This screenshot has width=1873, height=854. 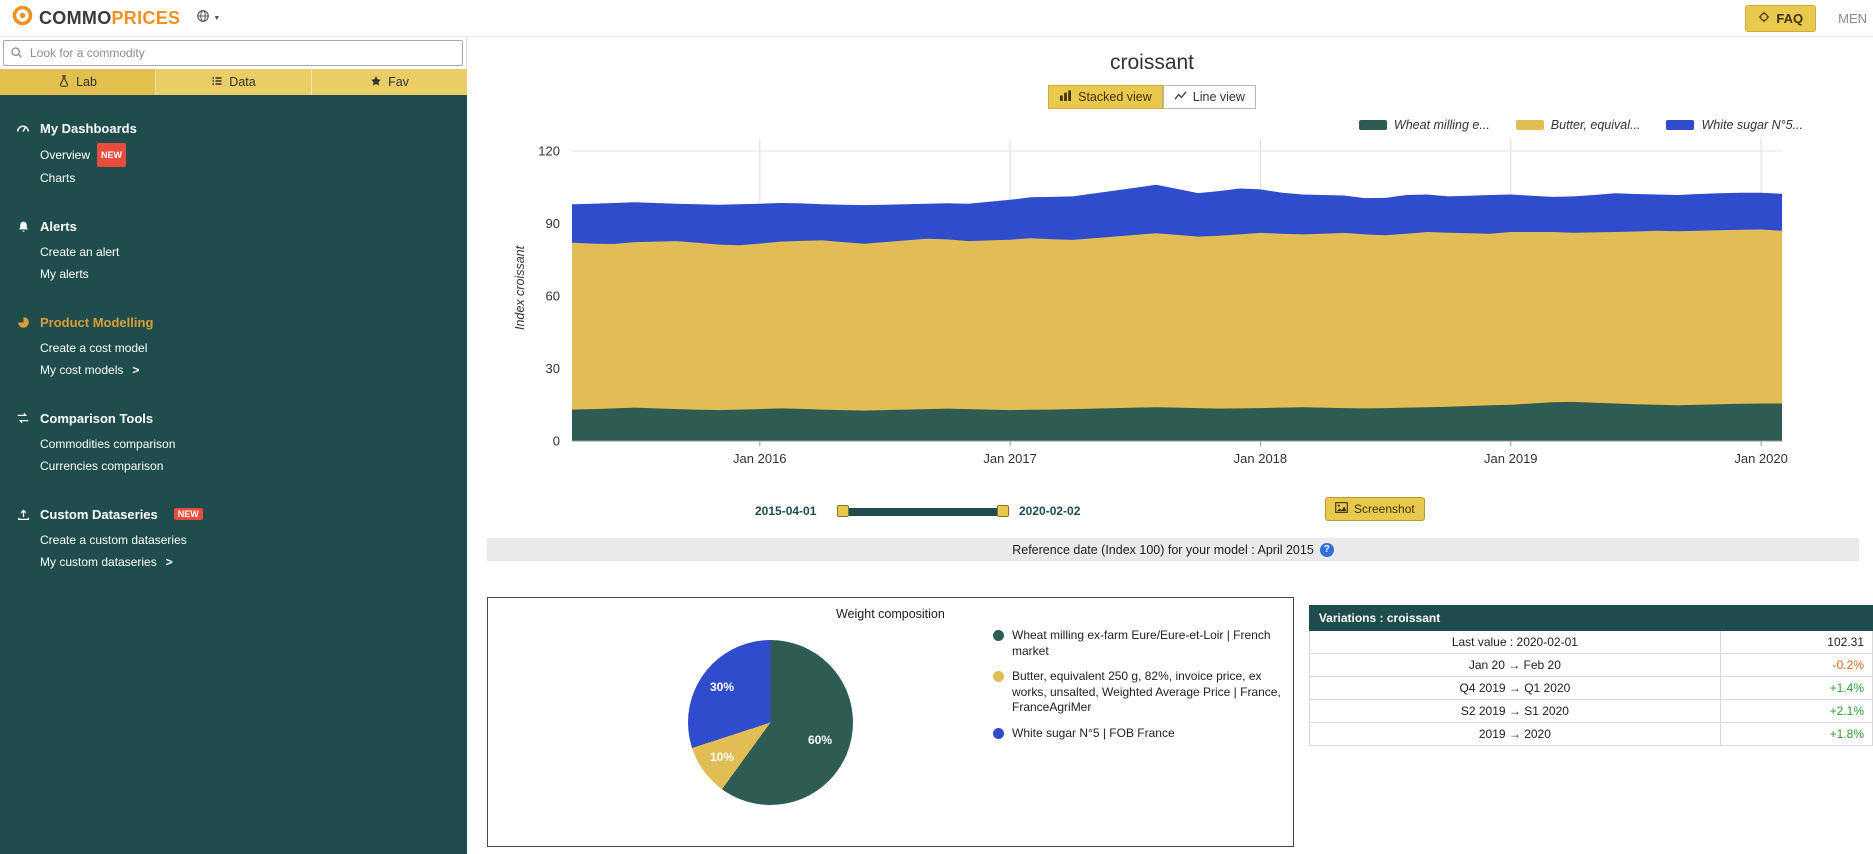 I want to click on item-label: My cost models, so click(x=82, y=370).